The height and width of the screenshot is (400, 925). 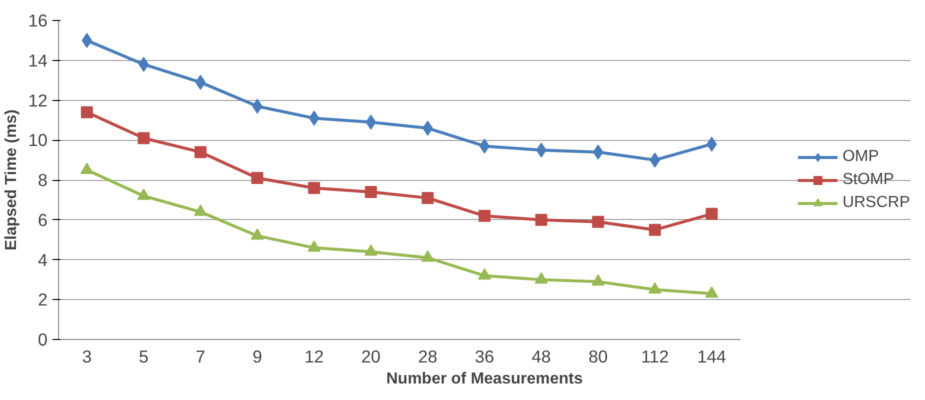 I want to click on y-tick-label: 10, so click(x=38, y=140).